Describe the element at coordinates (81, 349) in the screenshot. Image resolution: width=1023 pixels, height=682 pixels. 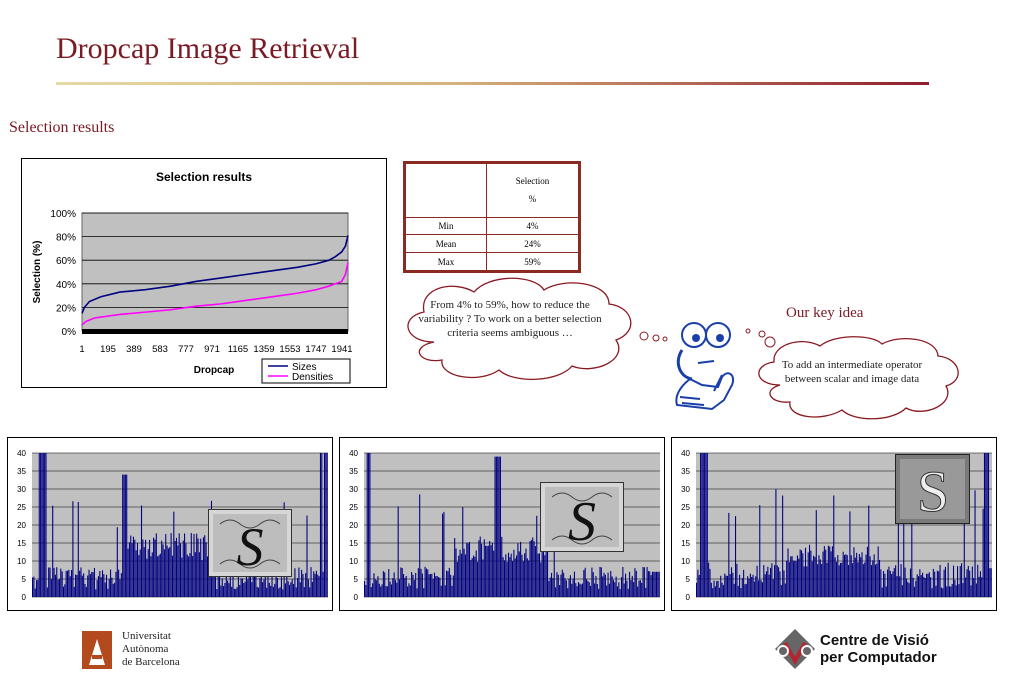
I see `x-tick-label: 1` at that location.